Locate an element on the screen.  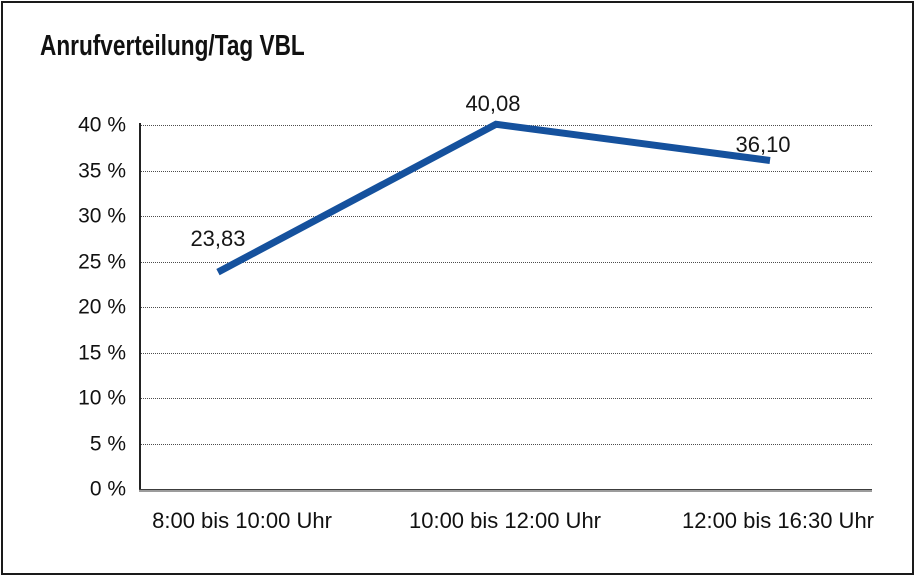
y-tick-label-30: 30 % is located at coordinates (102, 216).